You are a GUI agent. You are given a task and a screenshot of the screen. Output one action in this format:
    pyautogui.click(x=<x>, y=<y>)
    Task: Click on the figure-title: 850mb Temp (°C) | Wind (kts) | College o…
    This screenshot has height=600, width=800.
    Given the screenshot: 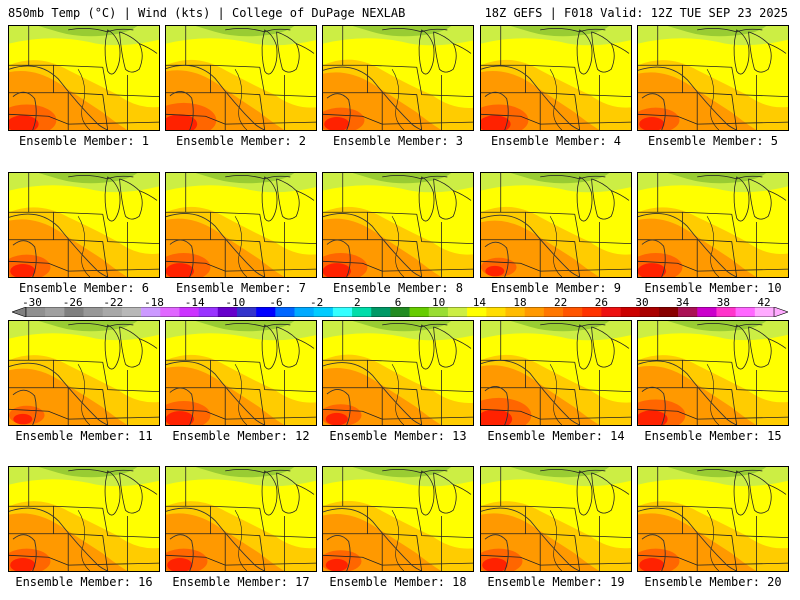 What is the action you would take?
    pyautogui.click(x=207, y=13)
    